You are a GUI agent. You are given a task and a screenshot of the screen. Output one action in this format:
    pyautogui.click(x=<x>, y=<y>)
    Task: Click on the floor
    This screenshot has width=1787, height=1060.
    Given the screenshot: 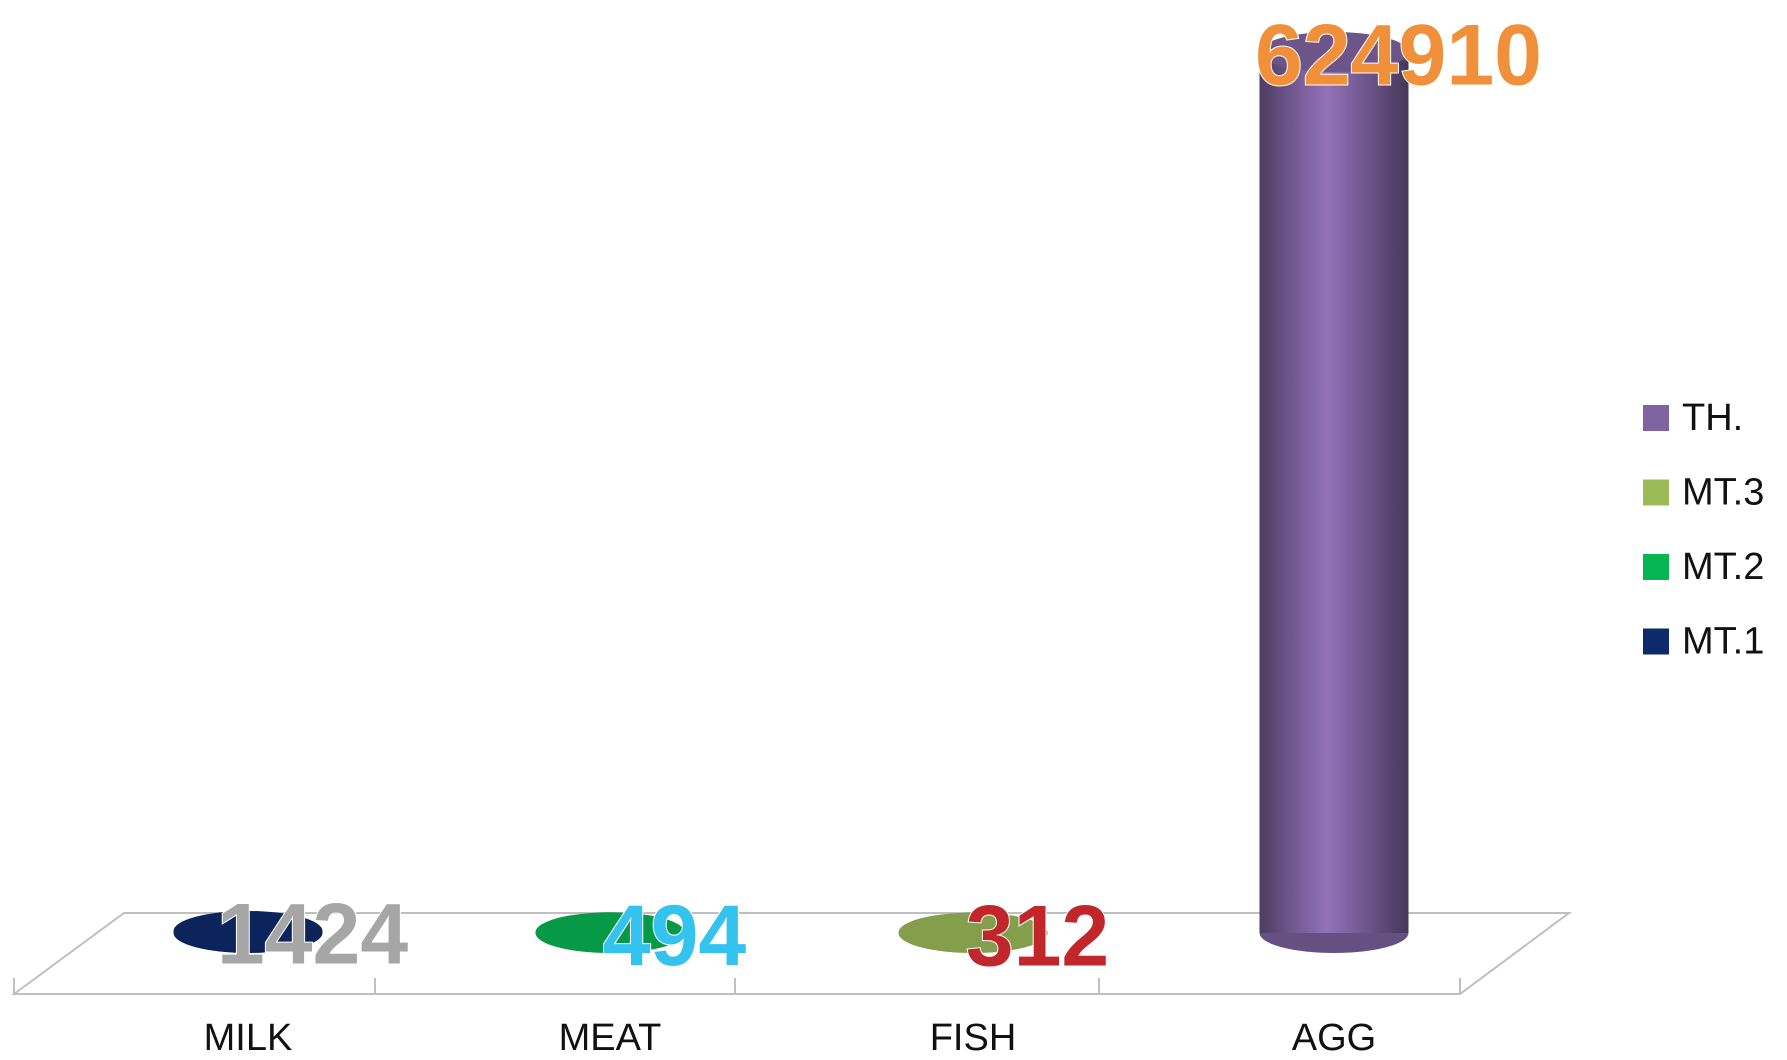 What is the action you would take?
    pyautogui.click(x=791, y=953)
    